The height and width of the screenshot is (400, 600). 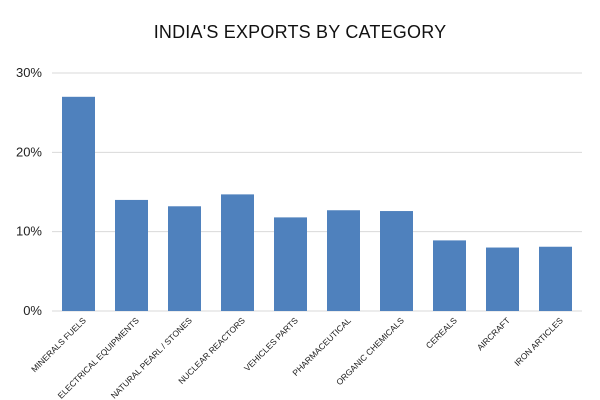 What do you see at coordinates (538, 341) in the screenshot?
I see `x-tick-label: IRON ARTICLES` at bounding box center [538, 341].